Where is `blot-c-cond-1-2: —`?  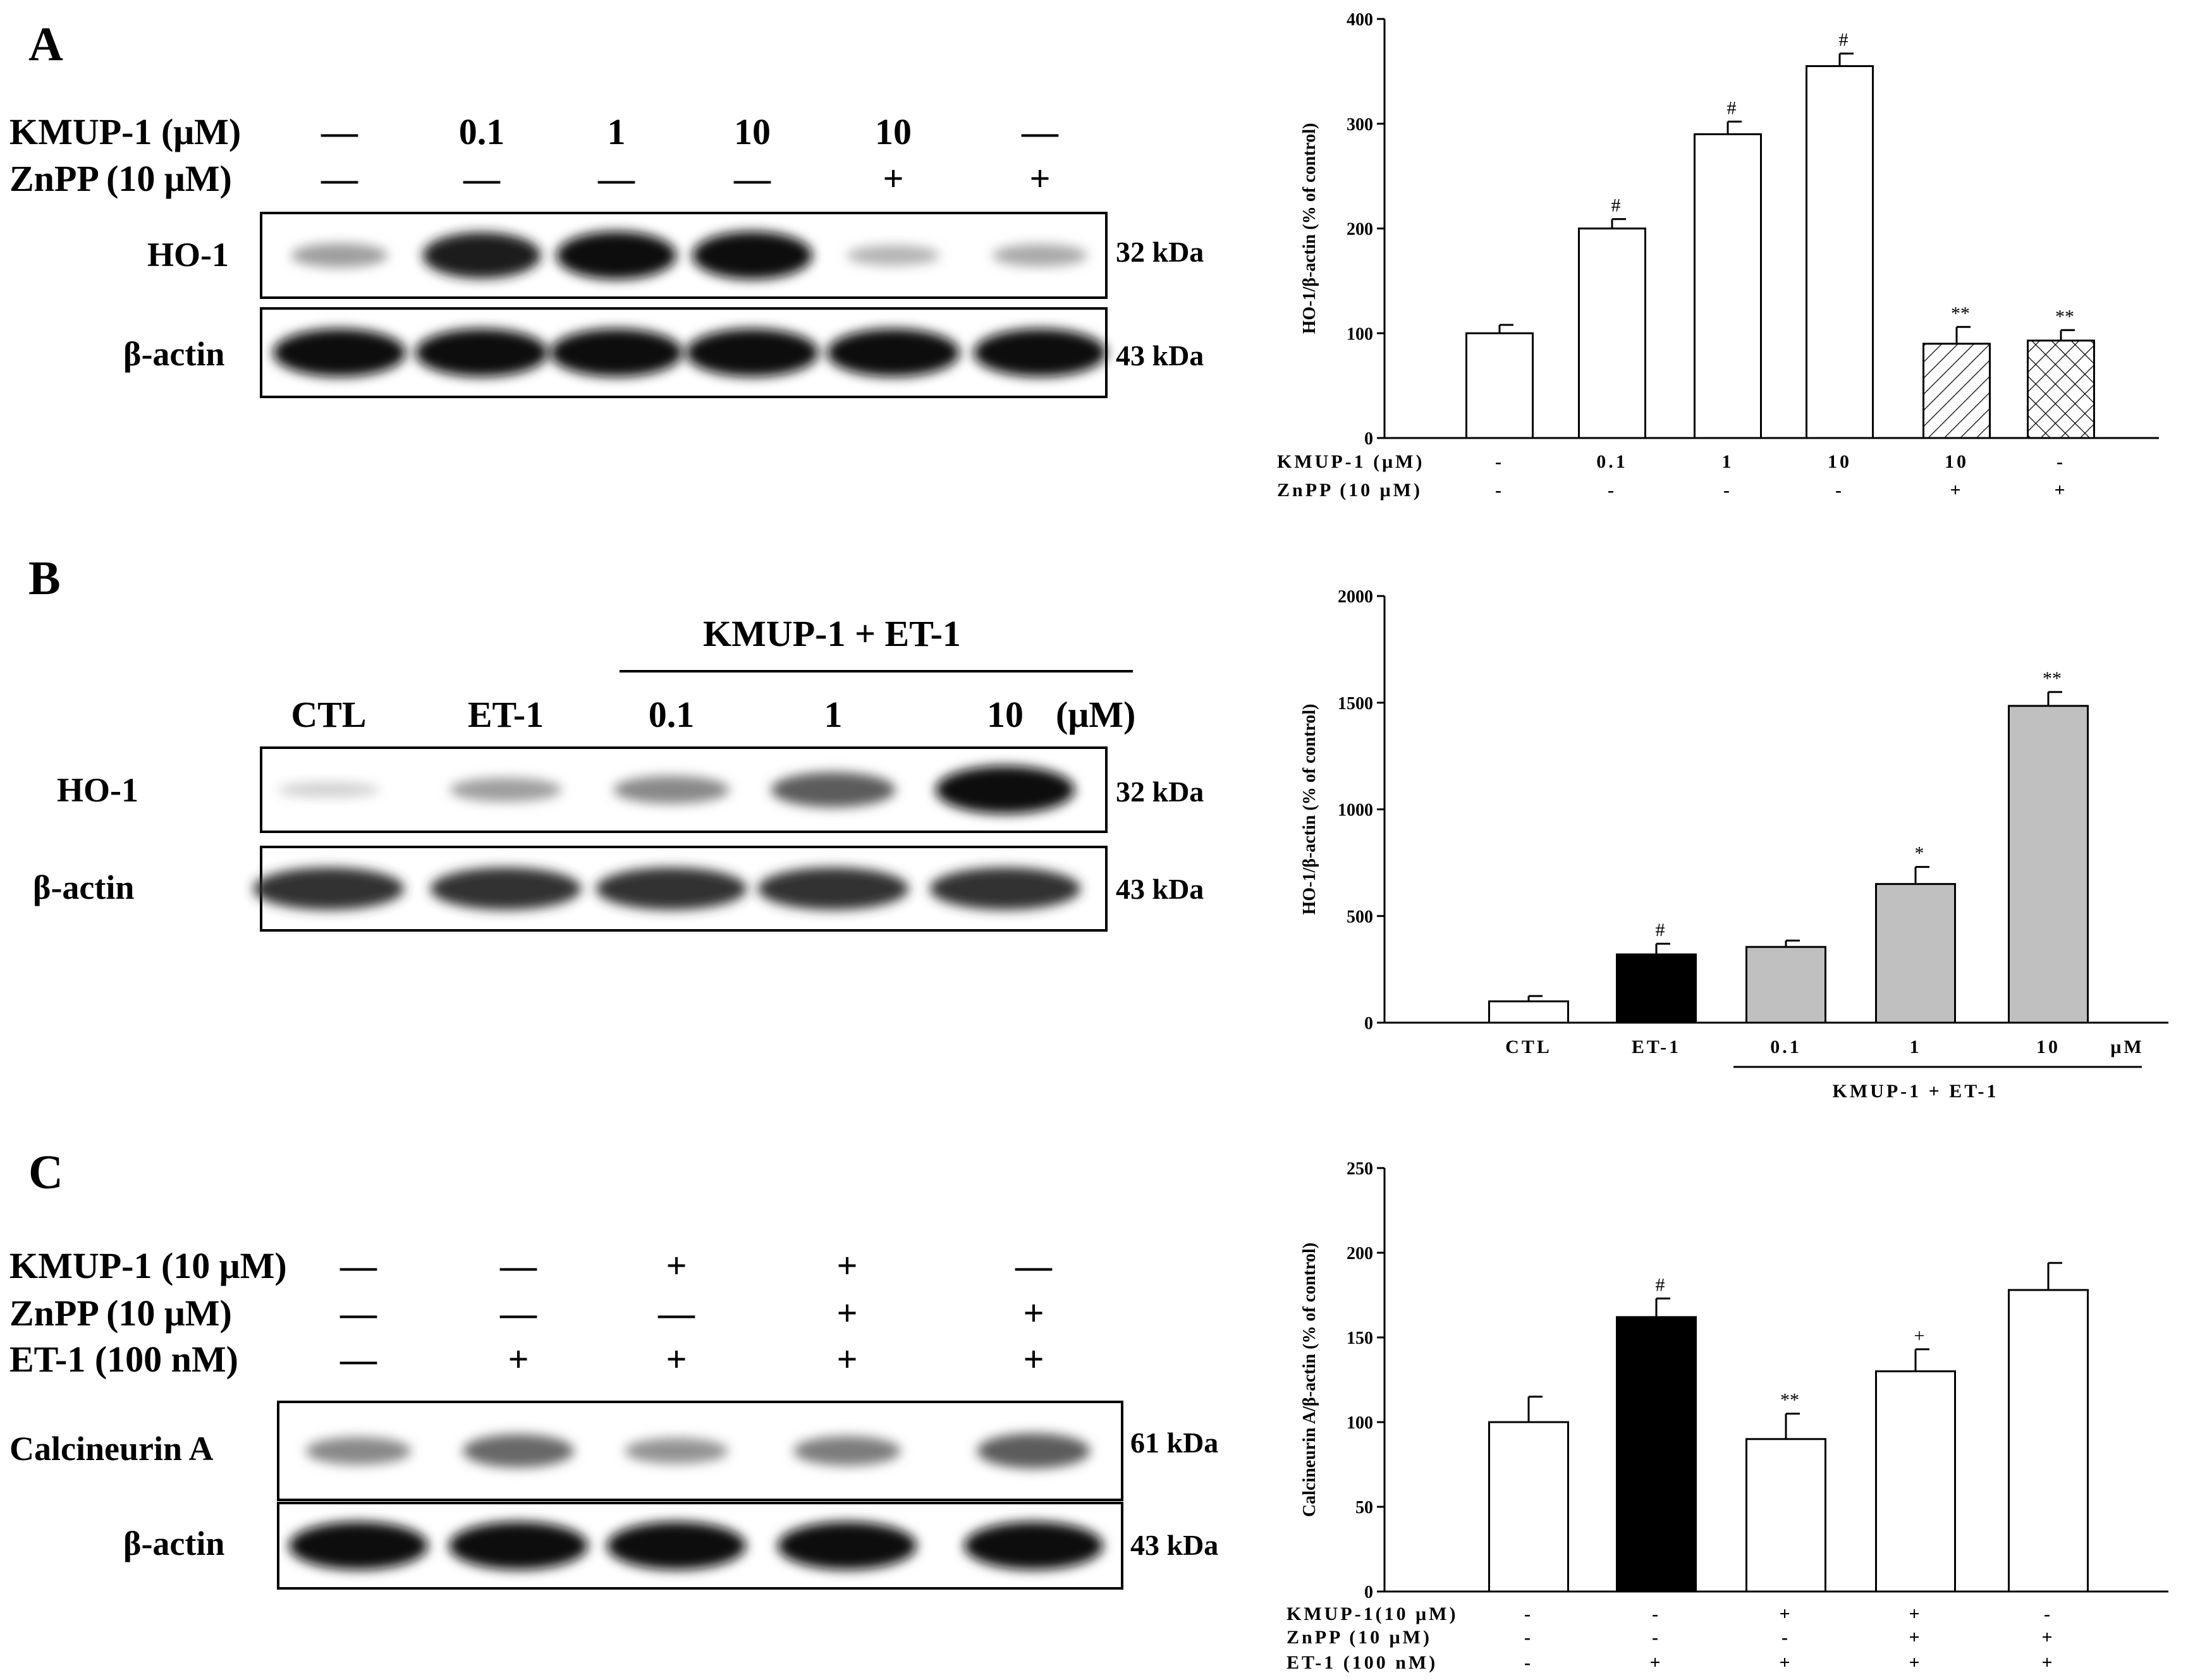
blot-c-cond-1-2: — is located at coordinates (518, 1265).